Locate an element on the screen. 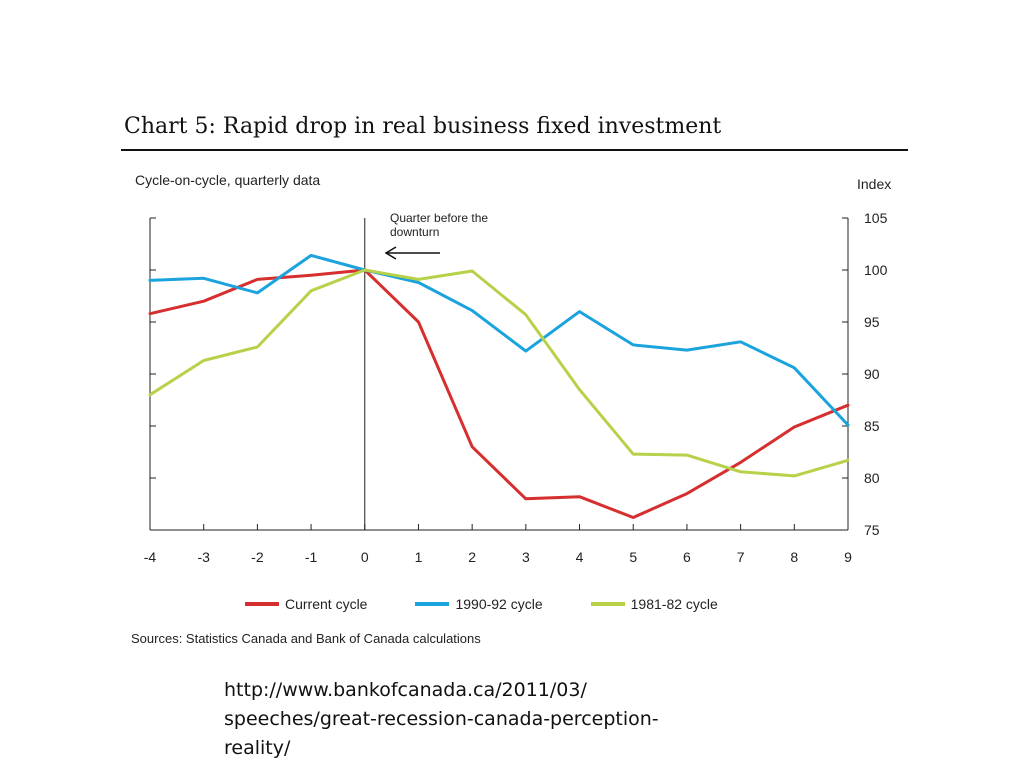 This screenshot has width=1024, height=768. x-tick-label: -3 is located at coordinates (203, 557).